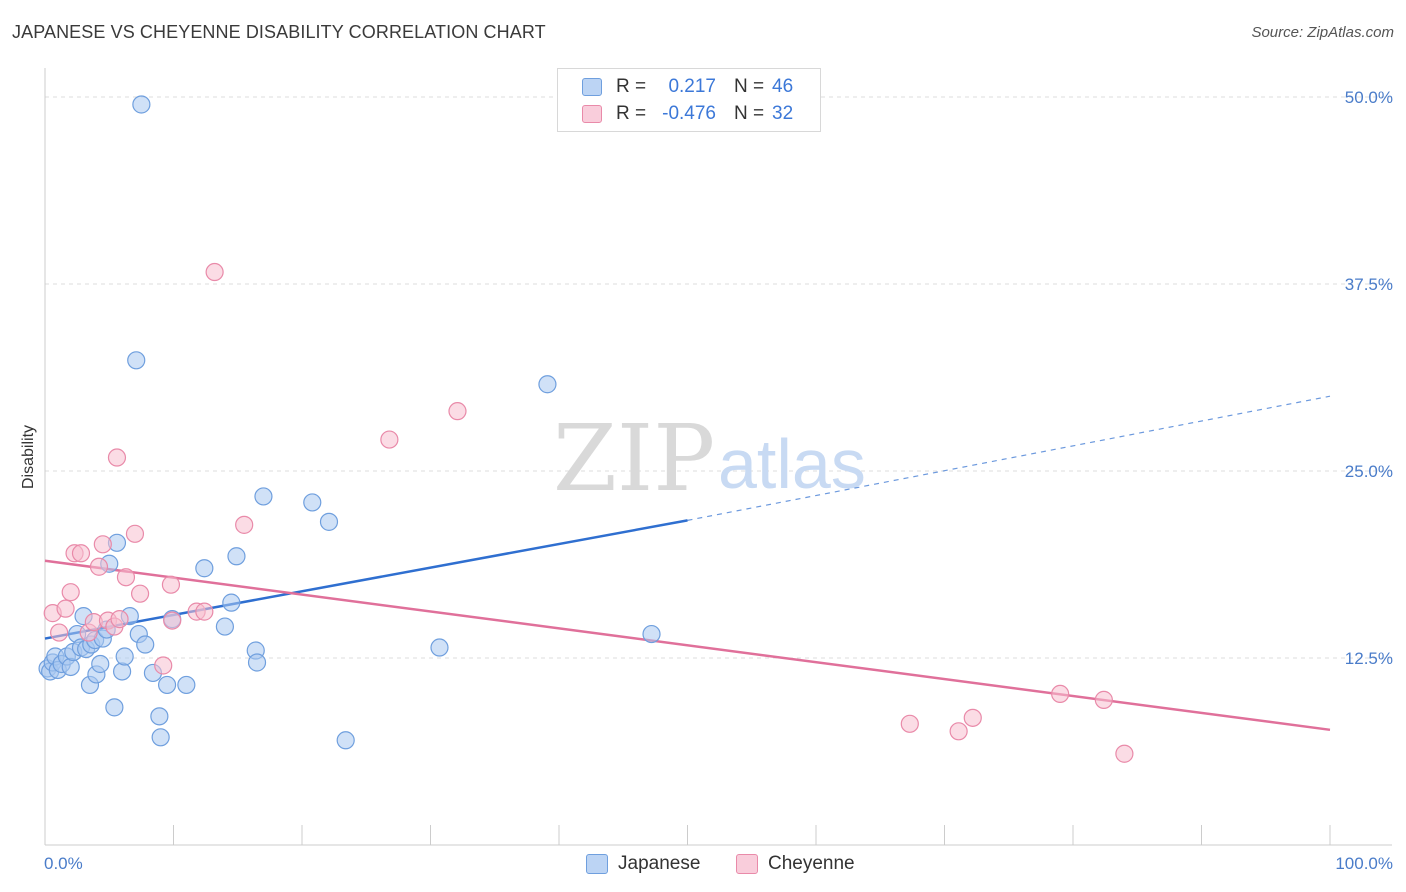  What do you see at coordinates (1322, 32) in the screenshot?
I see `source-label: Source: ZipAtlas.com` at bounding box center [1322, 32].